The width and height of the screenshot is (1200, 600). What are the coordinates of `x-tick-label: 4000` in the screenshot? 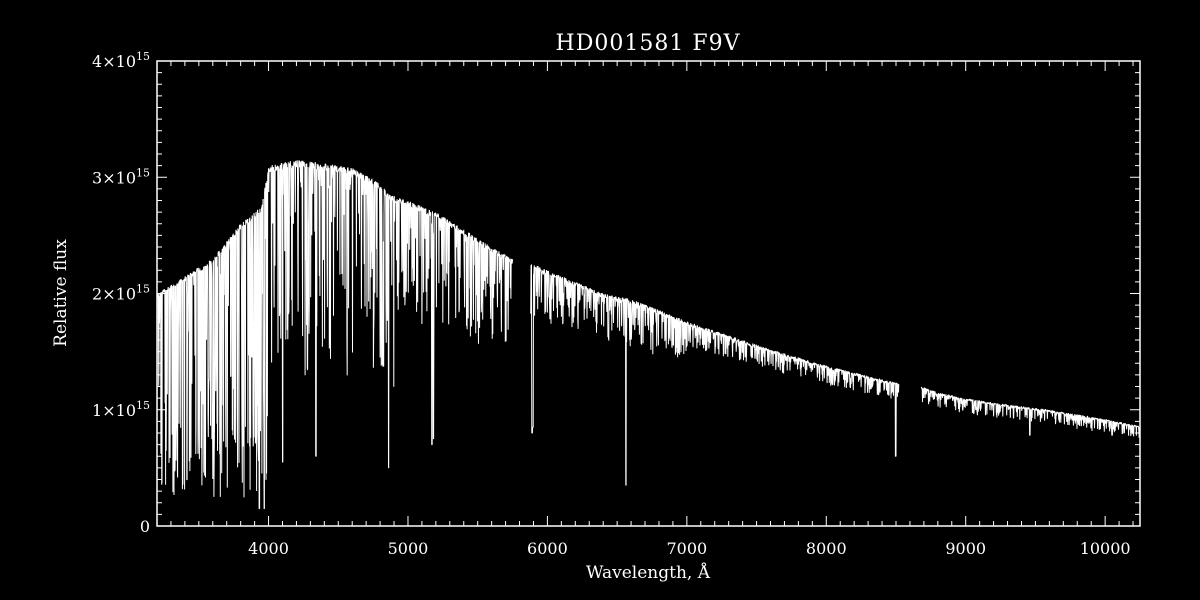 It's located at (268, 548).